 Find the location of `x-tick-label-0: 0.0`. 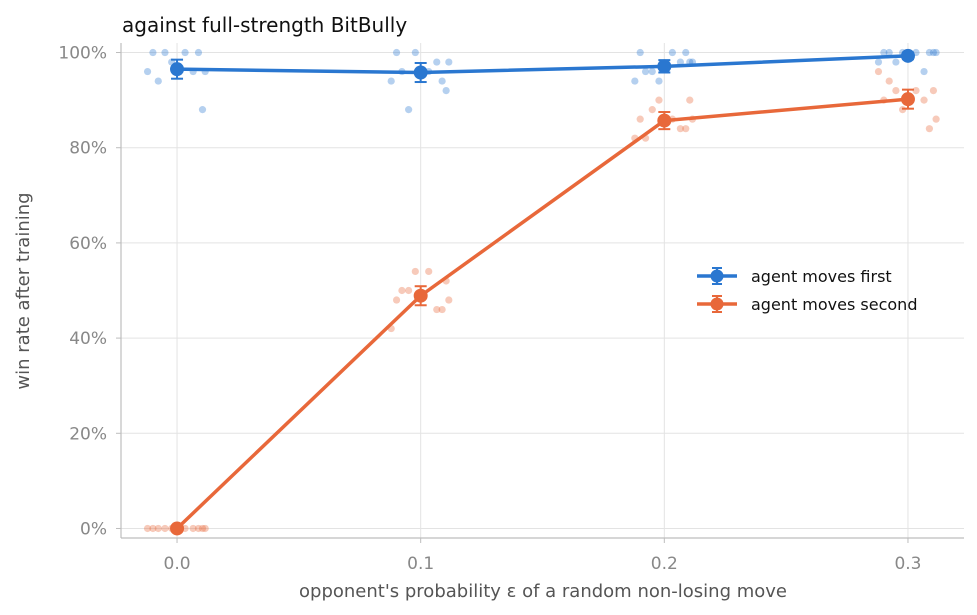

x-tick-label-0: 0.0 is located at coordinates (177, 564).